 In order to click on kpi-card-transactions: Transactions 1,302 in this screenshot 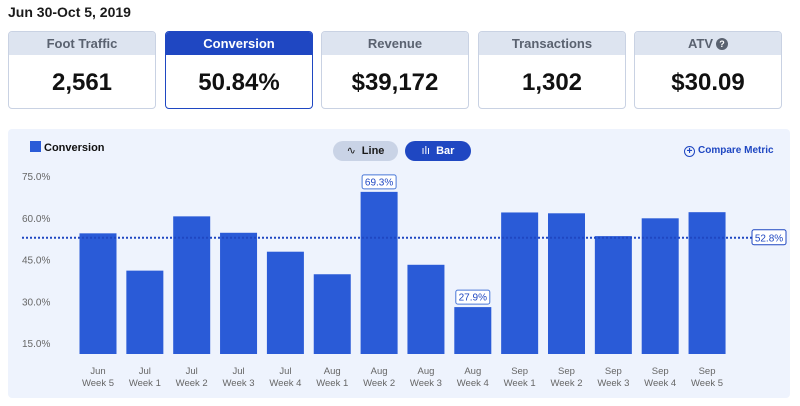, I will do `click(552, 70)`.